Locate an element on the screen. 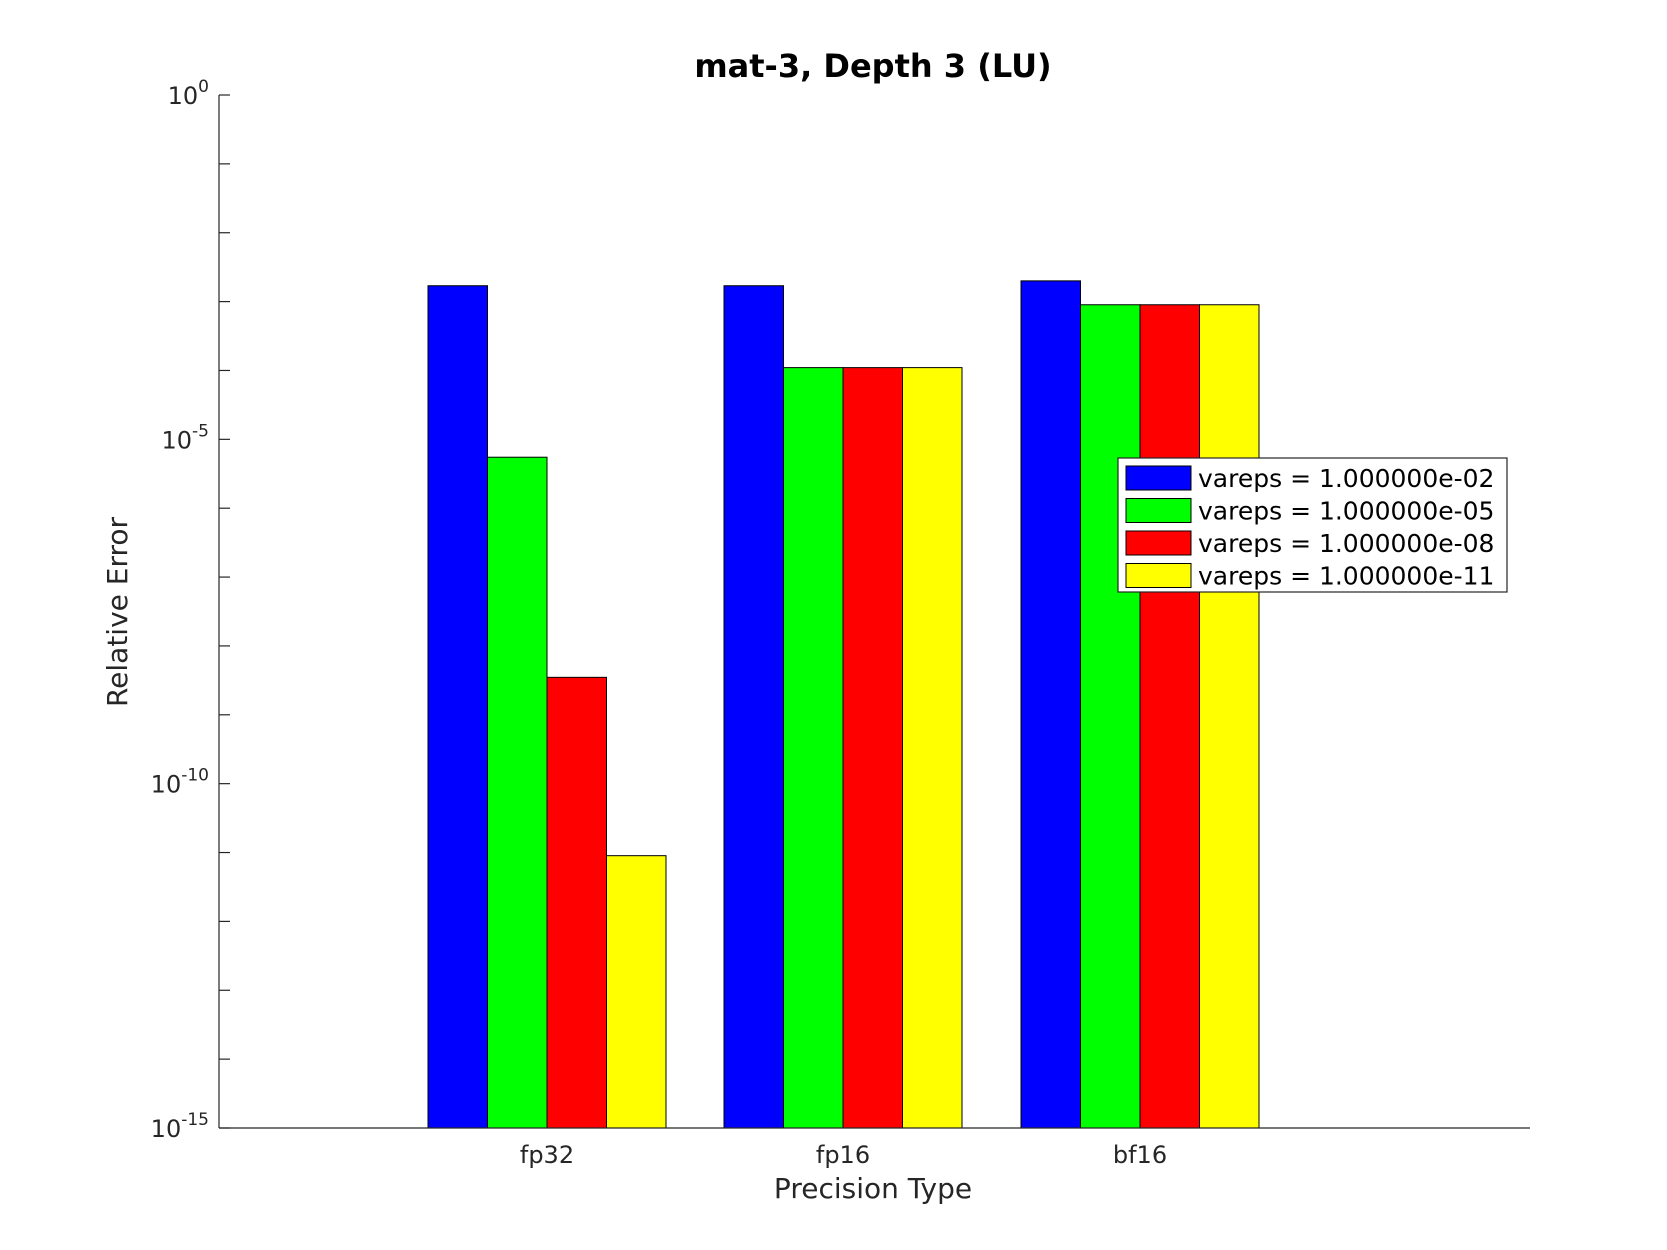 The width and height of the screenshot is (1667, 1250). x-tick-label-bf16: bf16 is located at coordinates (1140, 1155).